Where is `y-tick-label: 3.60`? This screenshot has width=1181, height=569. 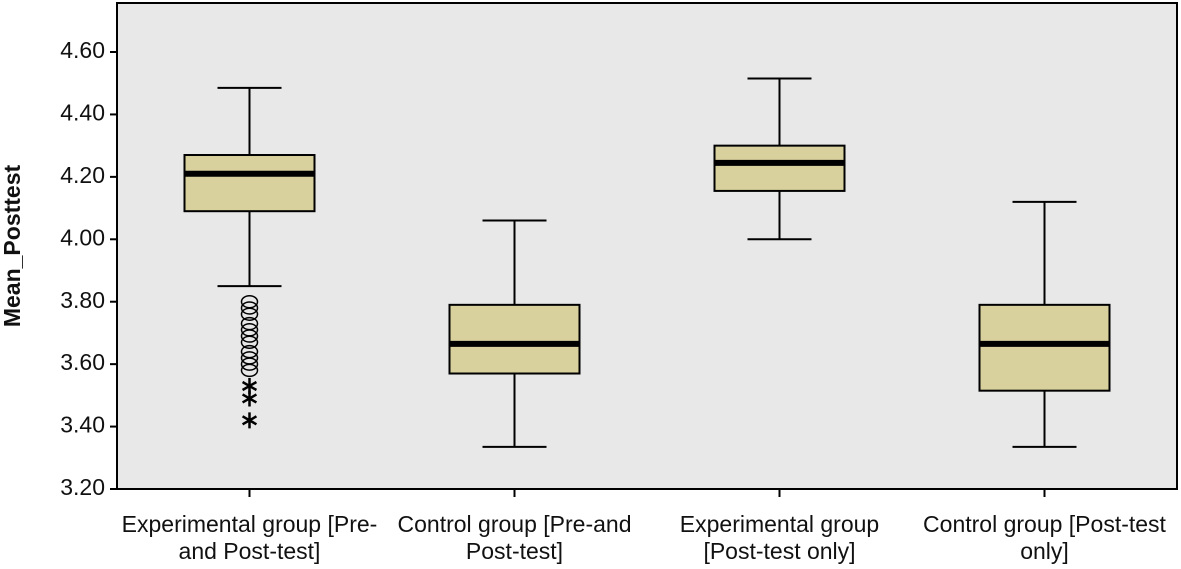
y-tick-label: 3.60 is located at coordinates (82, 362).